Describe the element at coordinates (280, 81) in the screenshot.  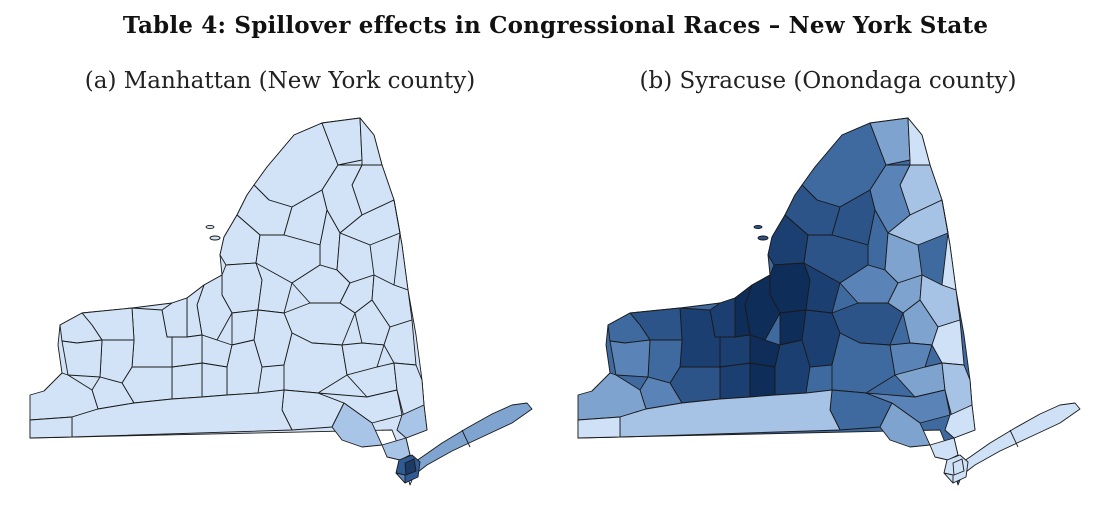
I see `panel-a-title: (a) Manhattan (New York county)` at that location.